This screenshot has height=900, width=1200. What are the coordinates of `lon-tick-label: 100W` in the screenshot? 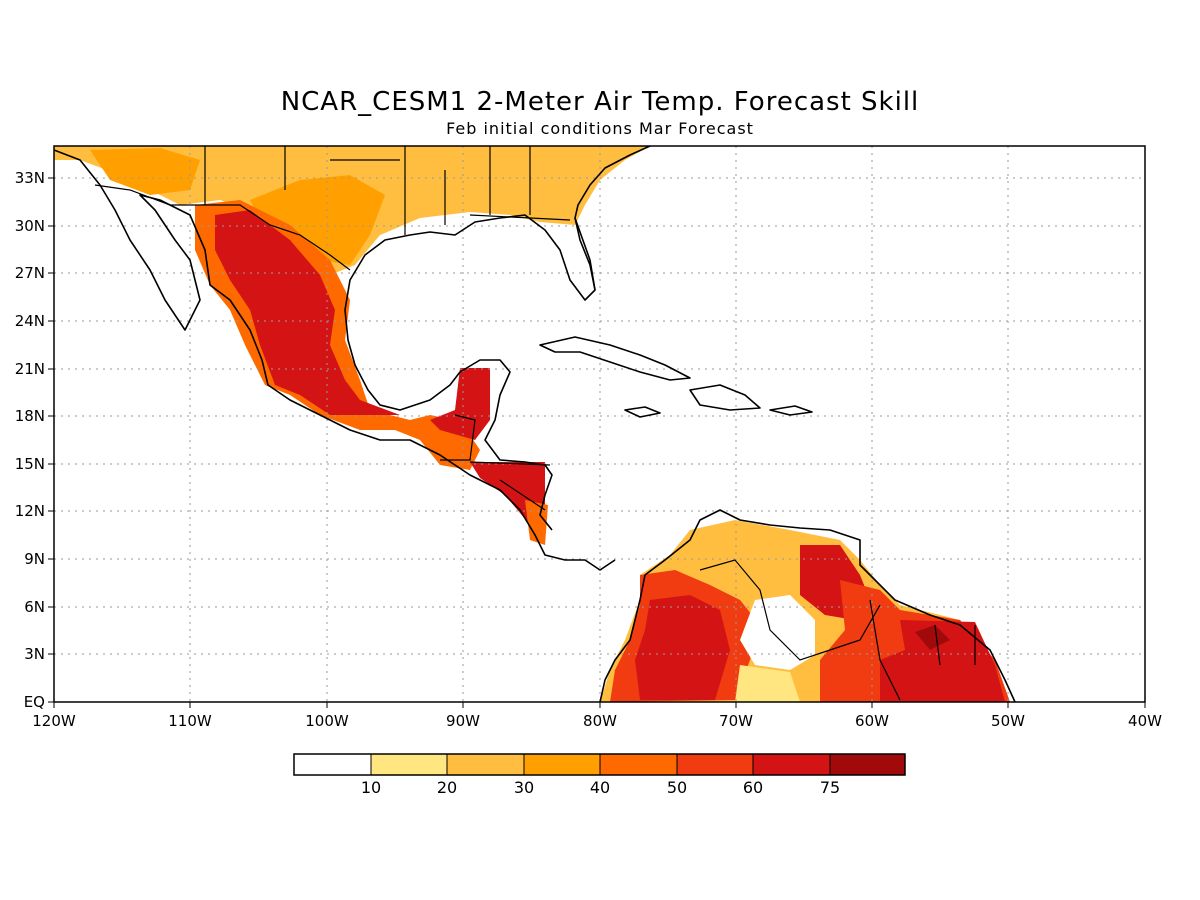 It's located at (327, 721).